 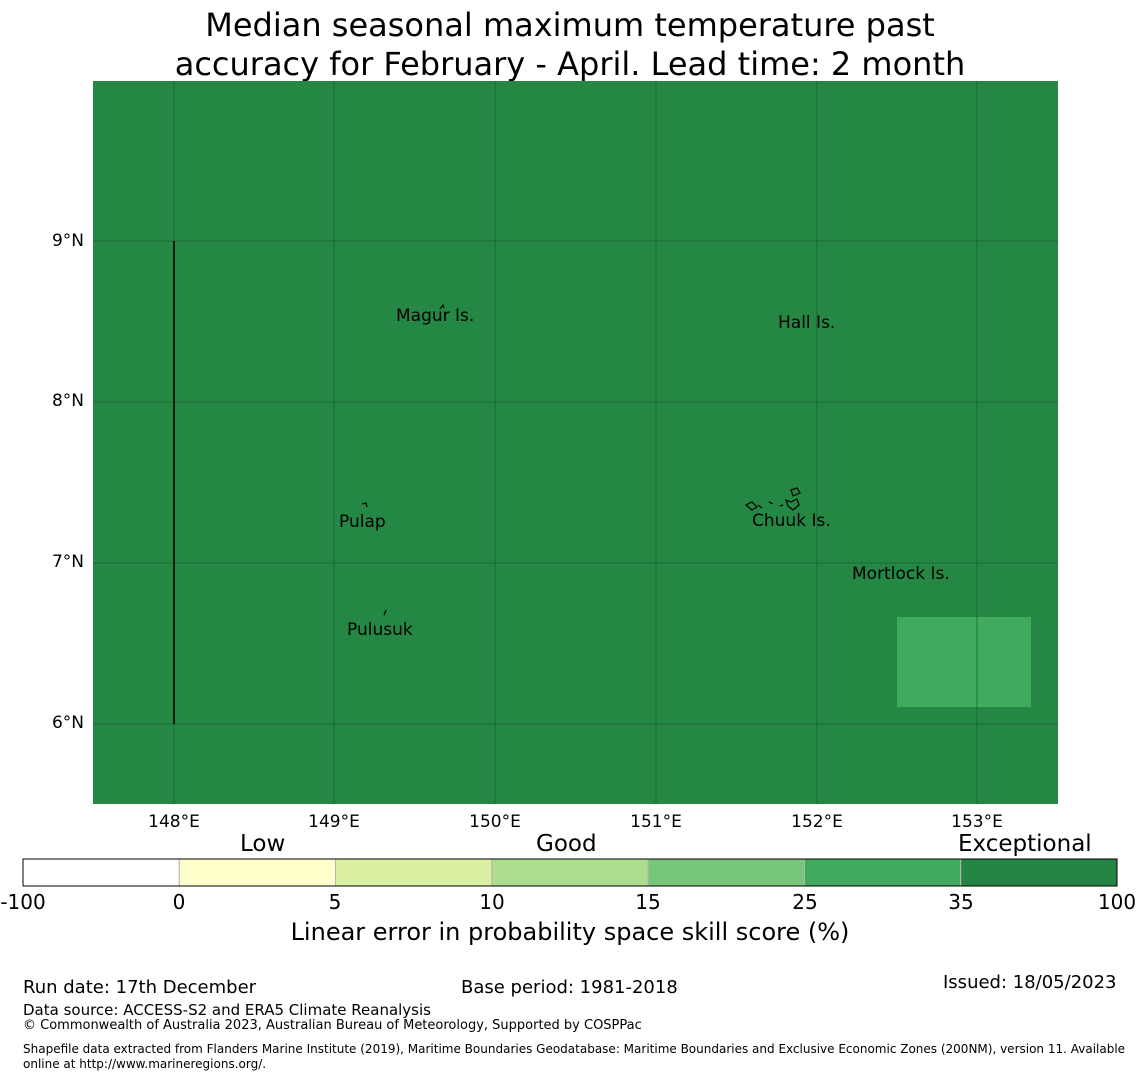 What do you see at coordinates (174, 822) in the screenshot?
I see `x-tick-148e: 148°E` at bounding box center [174, 822].